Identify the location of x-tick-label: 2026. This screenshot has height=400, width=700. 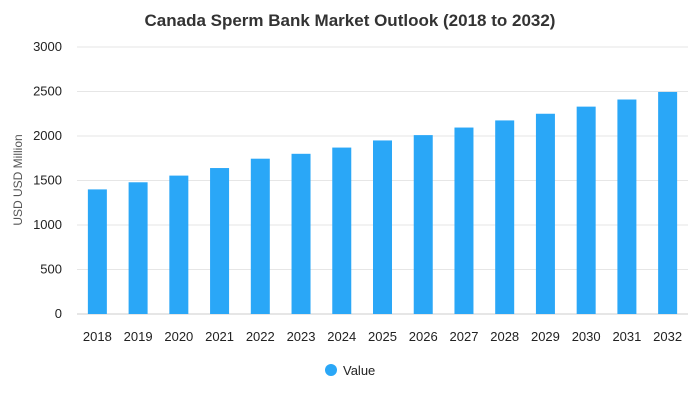
(423, 336).